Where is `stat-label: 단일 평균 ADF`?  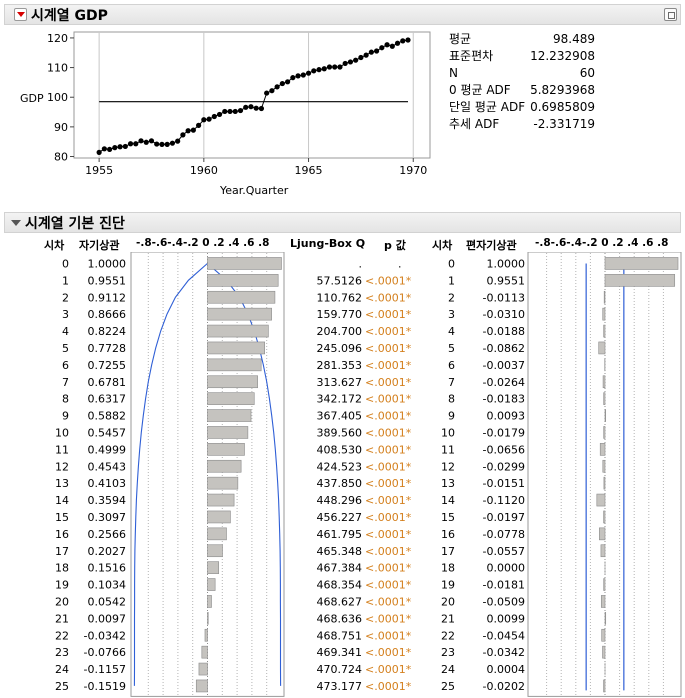
stat-label: 단일 평균 ADF is located at coordinates (487, 107).